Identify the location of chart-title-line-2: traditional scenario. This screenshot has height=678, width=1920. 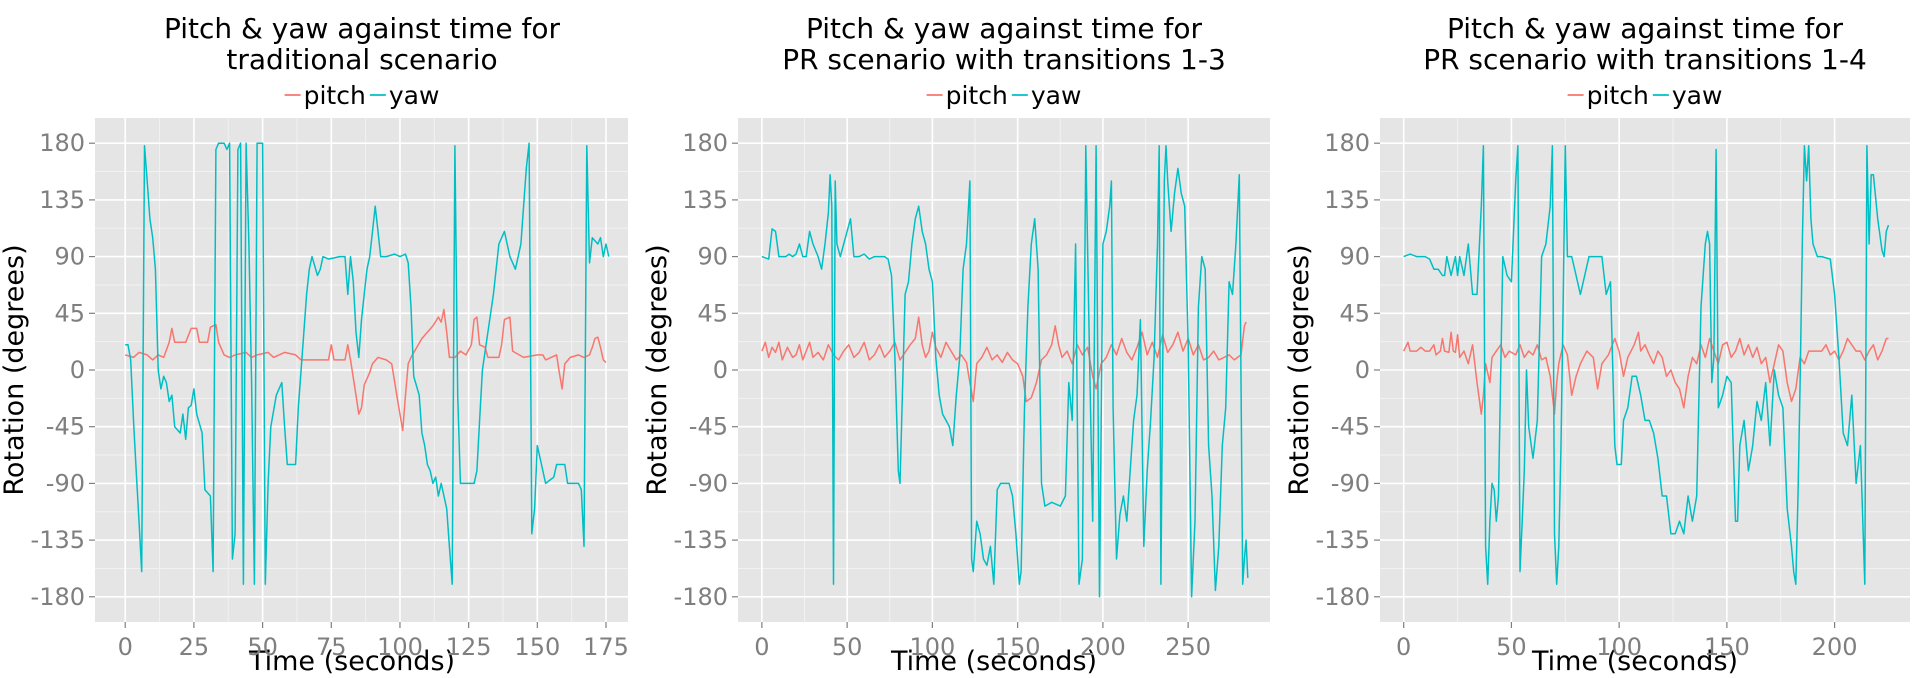
(361, 59).